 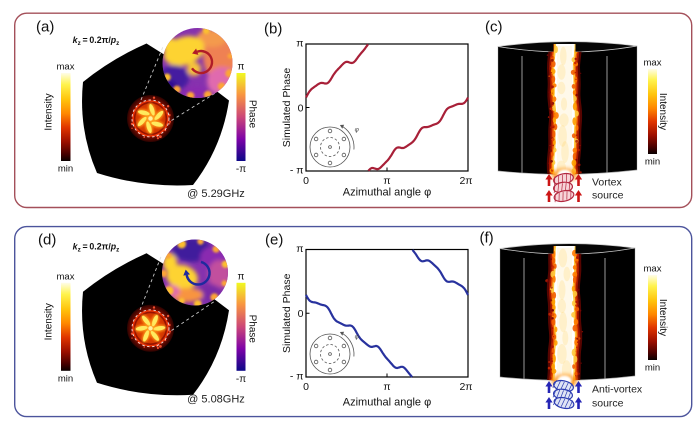 I want to click on svg-text: (a), so click(x=45, y=27).